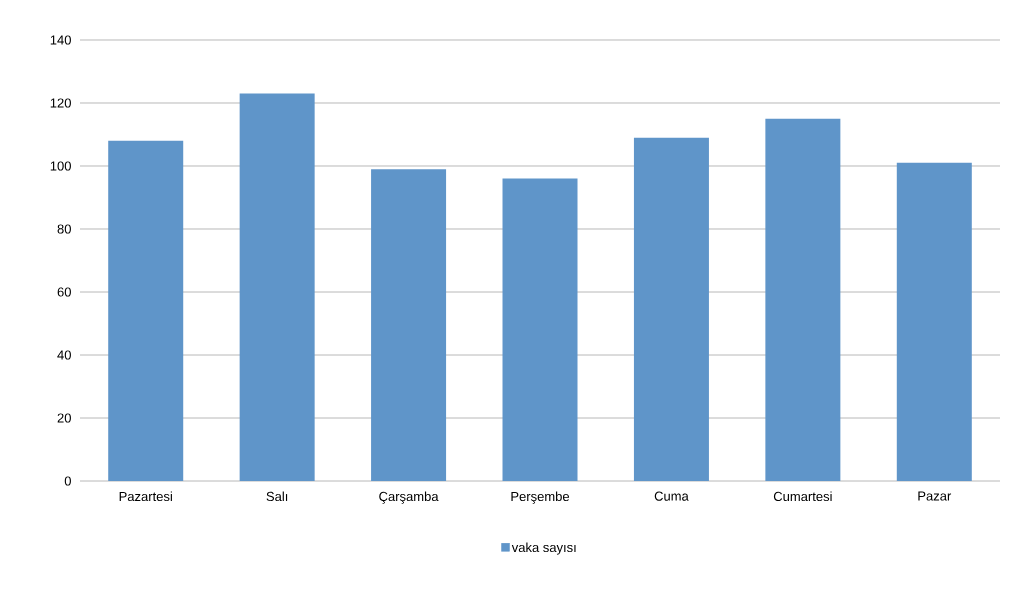 The image size is (1027, 605). Describe the element at coordinates (64, 292) in the screenshot. I see `y-tick-label: 60` at that location.